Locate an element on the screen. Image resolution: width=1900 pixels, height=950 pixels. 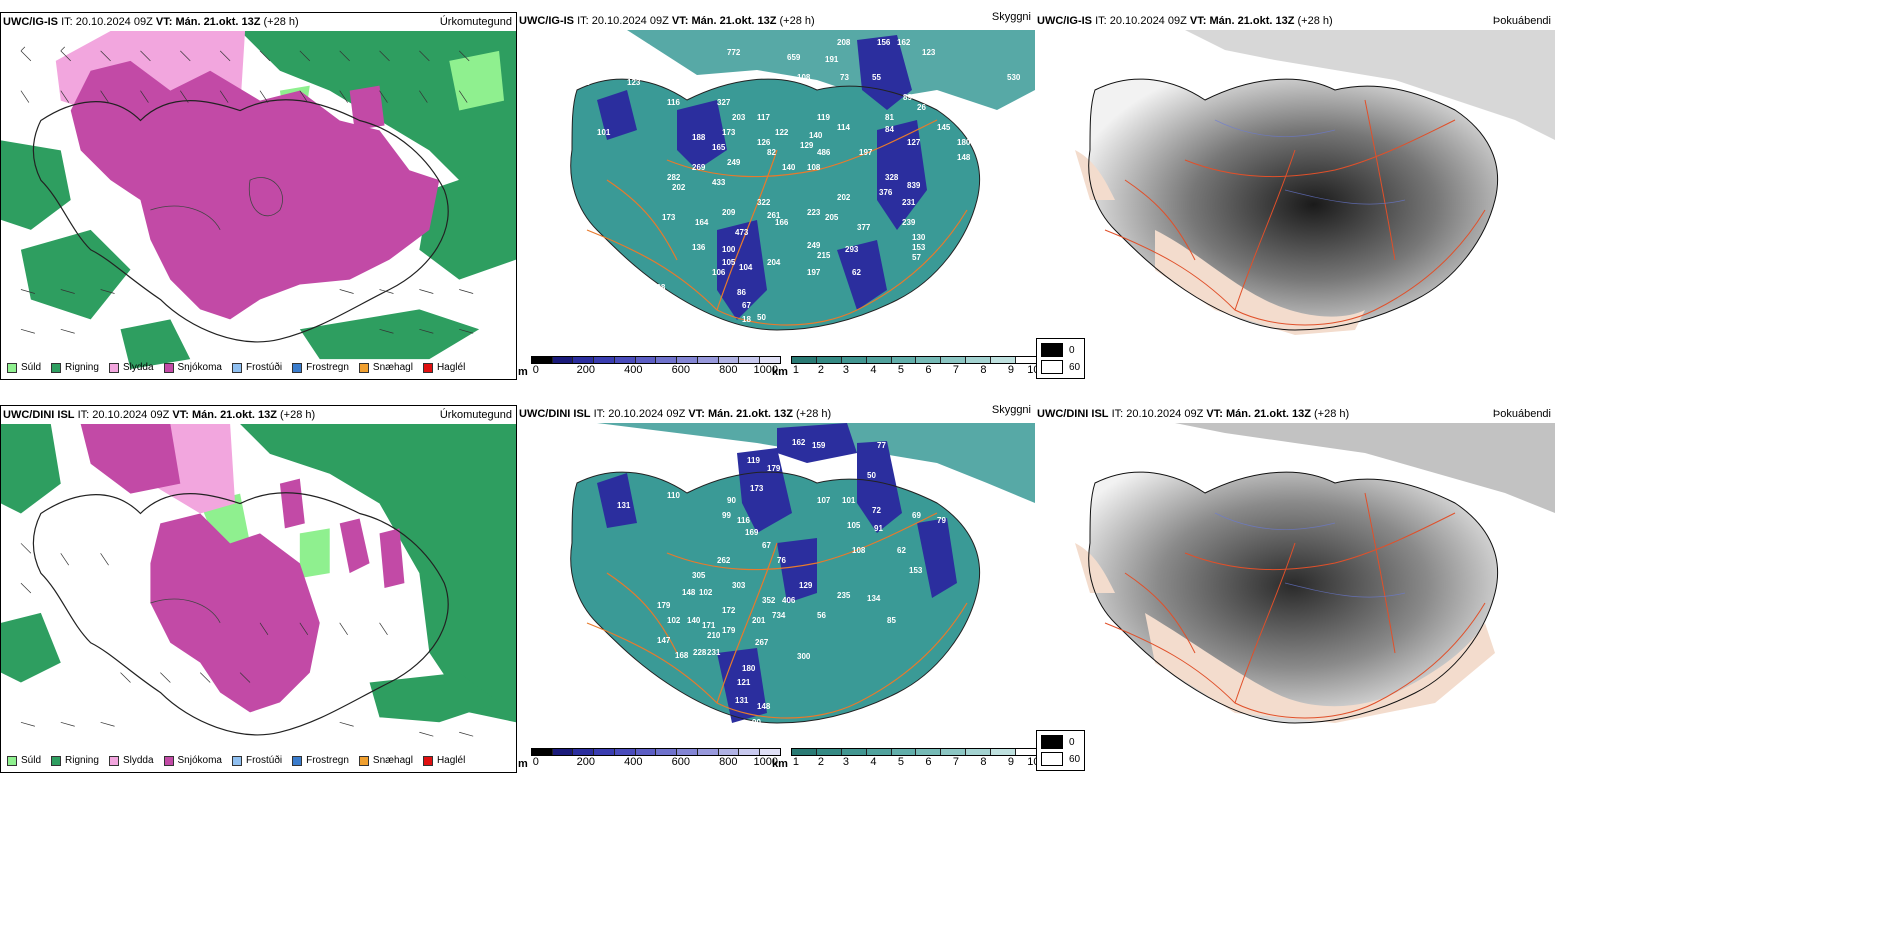
svg-text: 433 is located at coordinates (719, 182).